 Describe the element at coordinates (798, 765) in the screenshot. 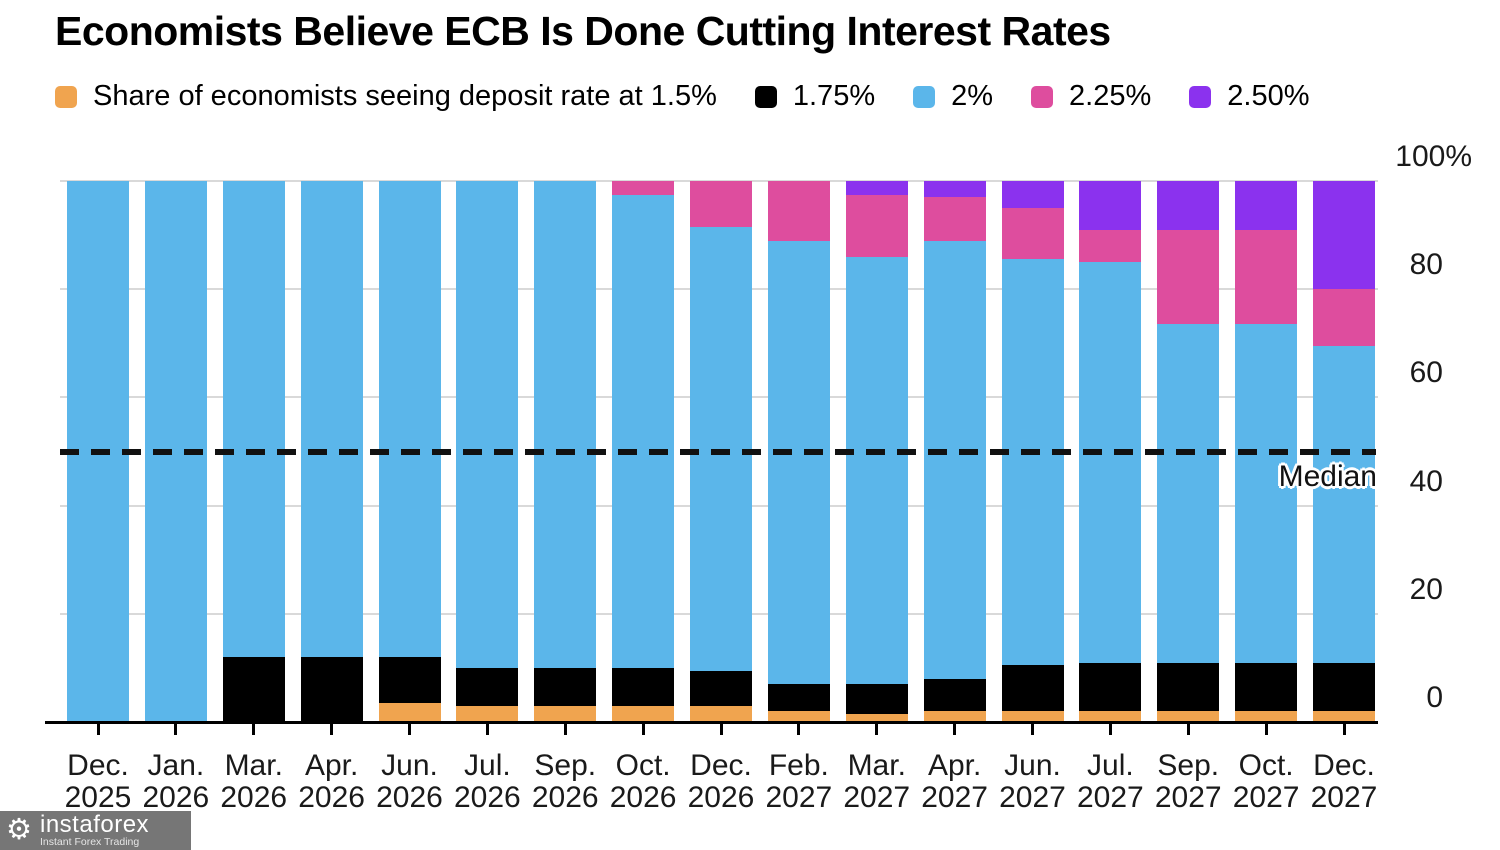

I see `x-axis-label-month: Feb.` at that location.